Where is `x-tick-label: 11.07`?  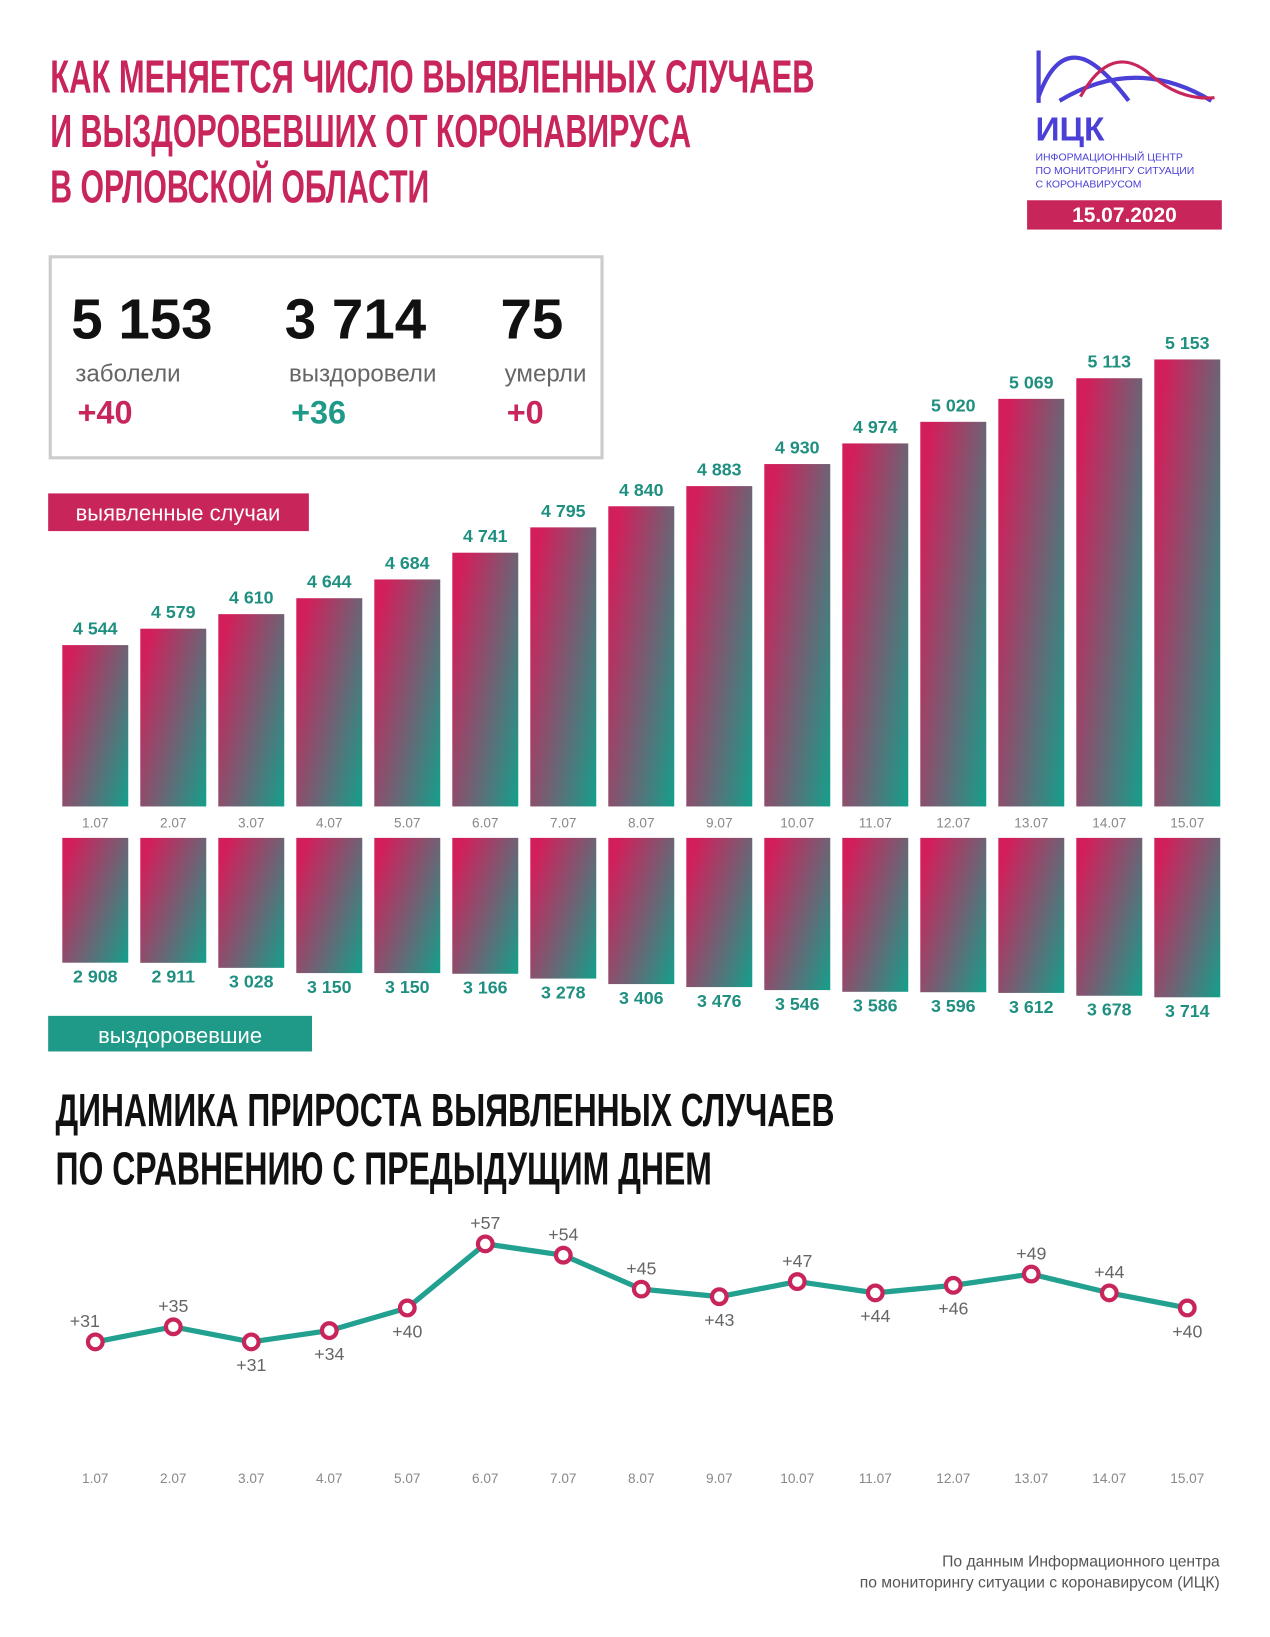
x-tick-label: 11.07 is located at coordinates (875, 822).